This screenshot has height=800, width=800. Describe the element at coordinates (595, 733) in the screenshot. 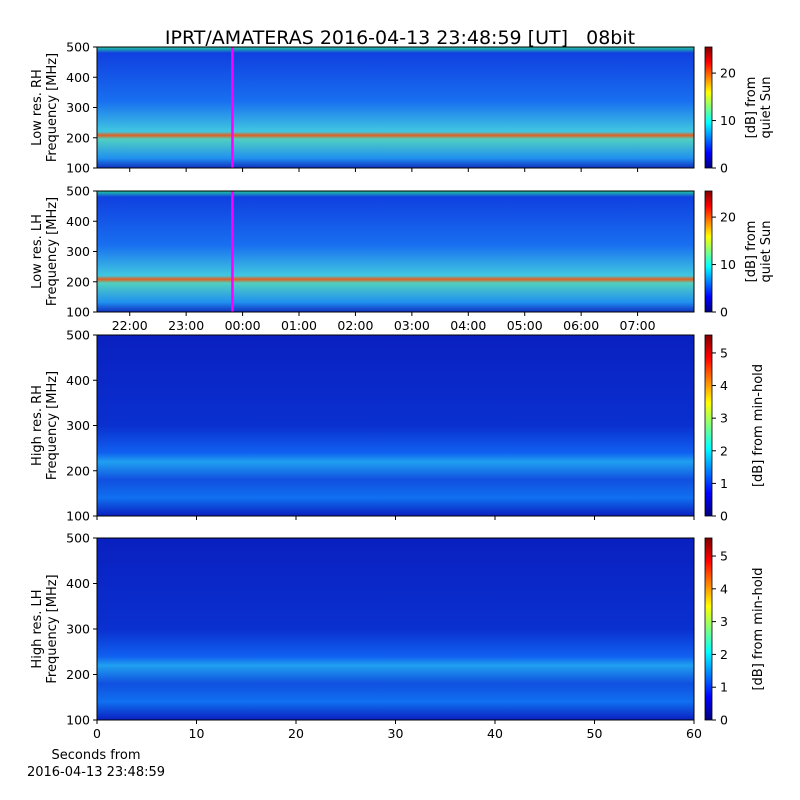

I see `x-tick-label: 50` at that location.